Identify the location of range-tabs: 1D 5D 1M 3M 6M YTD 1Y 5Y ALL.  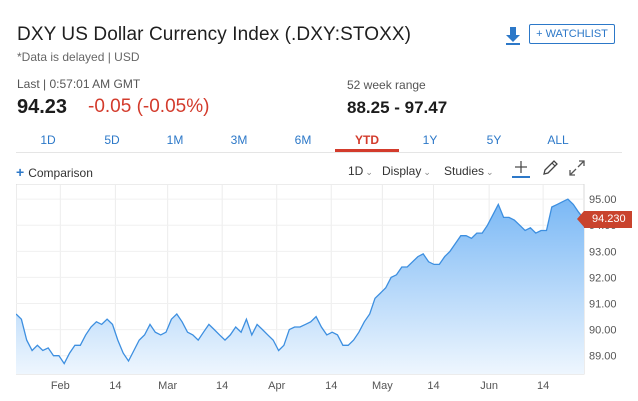
(319, 141).